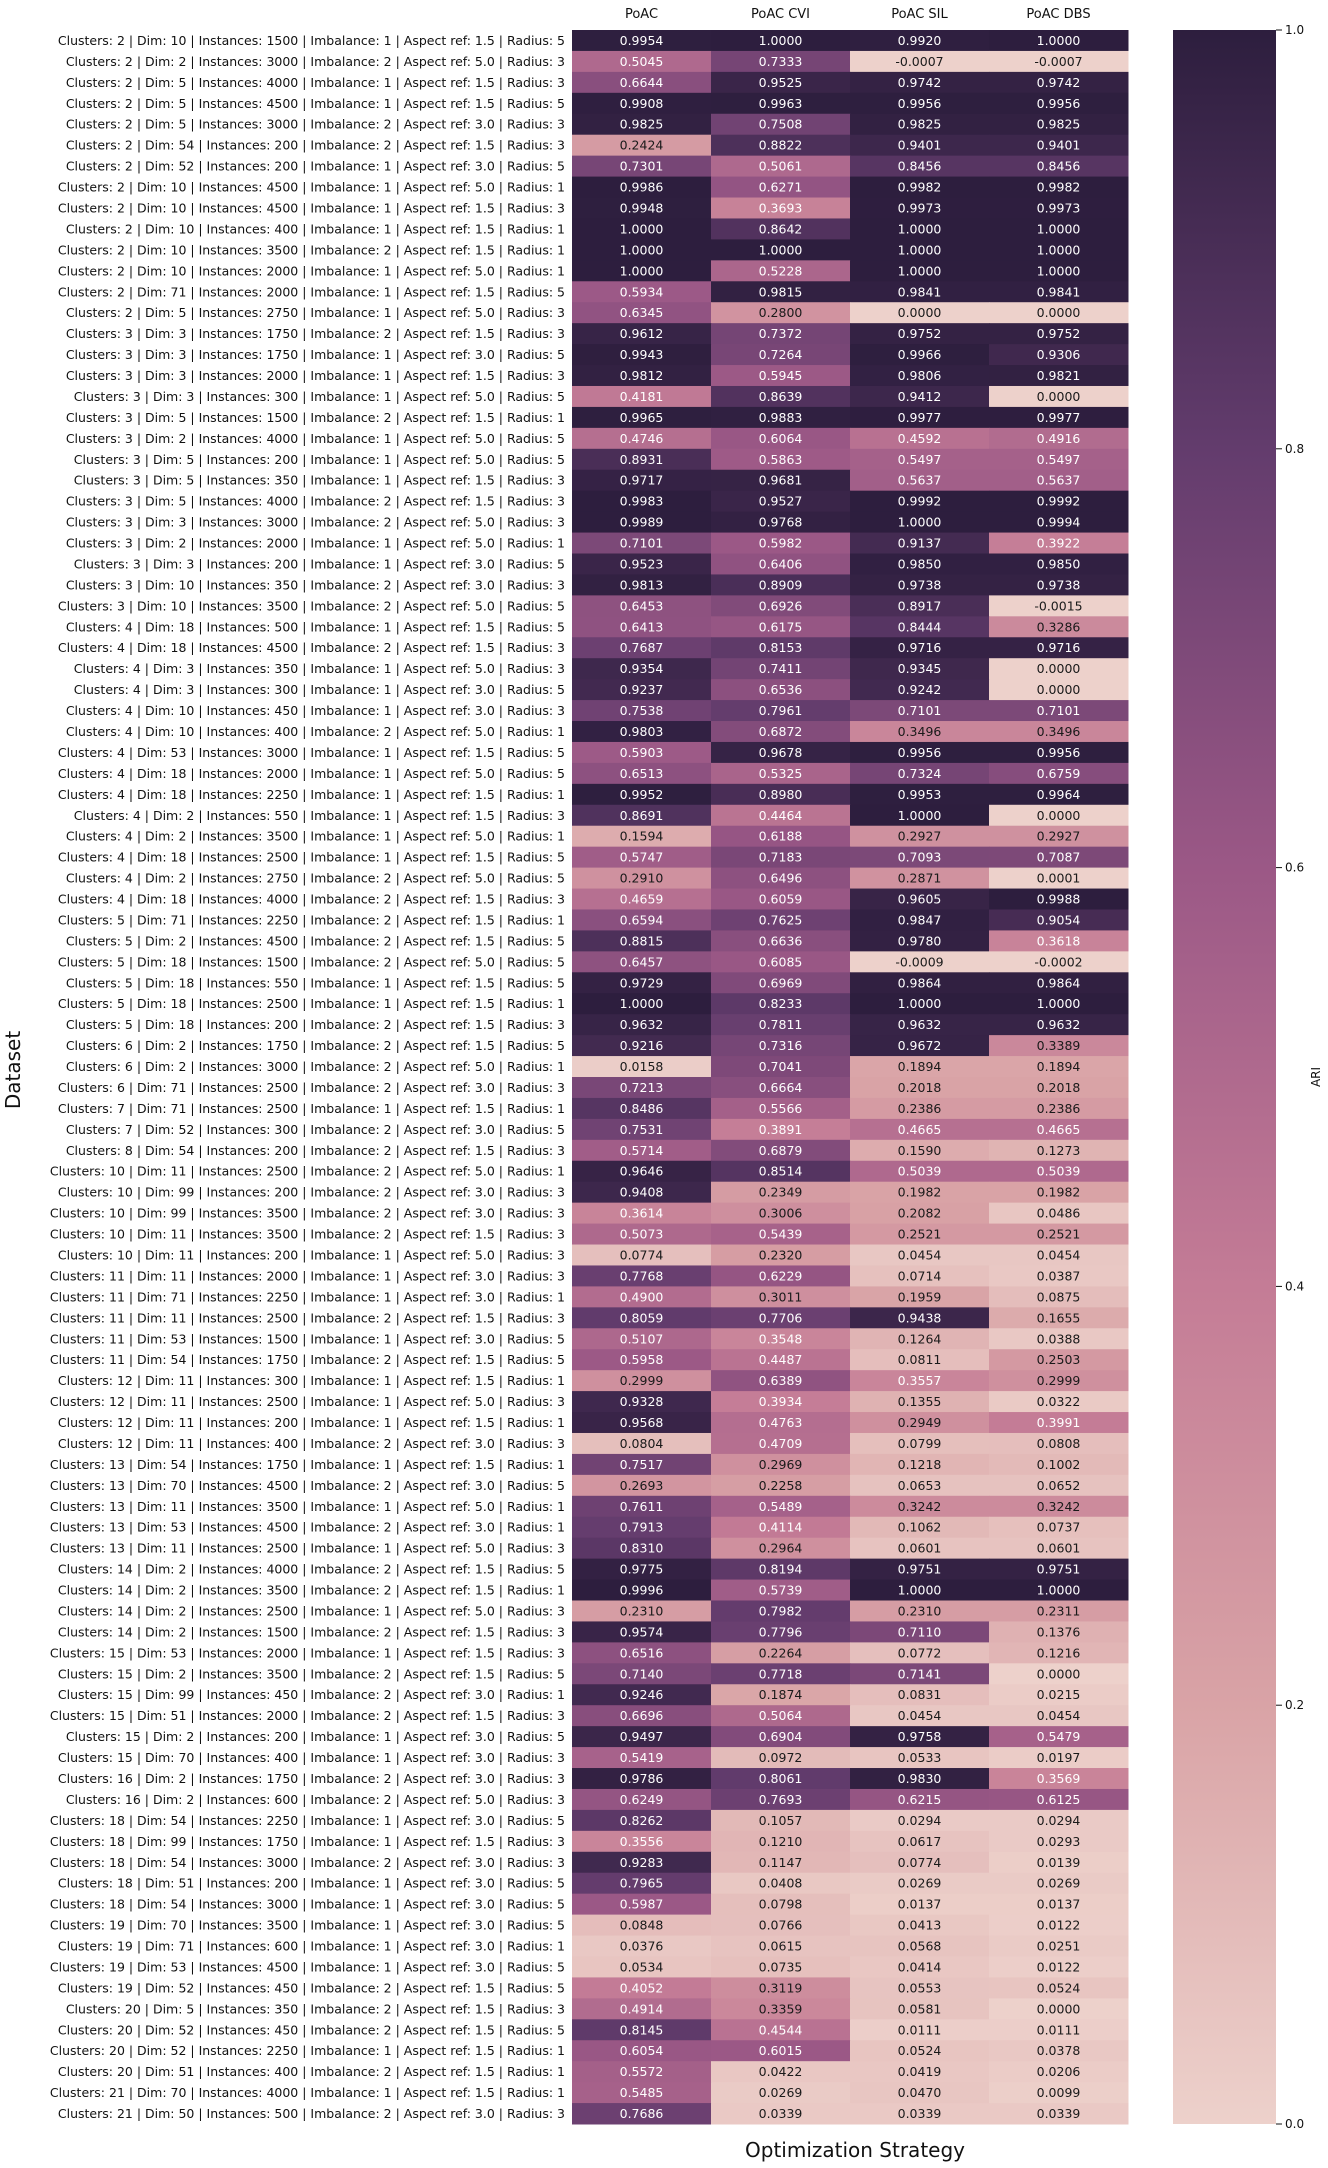  Describe the element at coordinates (1059, 207) in the screenshot. I see `cell-value-label: 0.9973` at that location.